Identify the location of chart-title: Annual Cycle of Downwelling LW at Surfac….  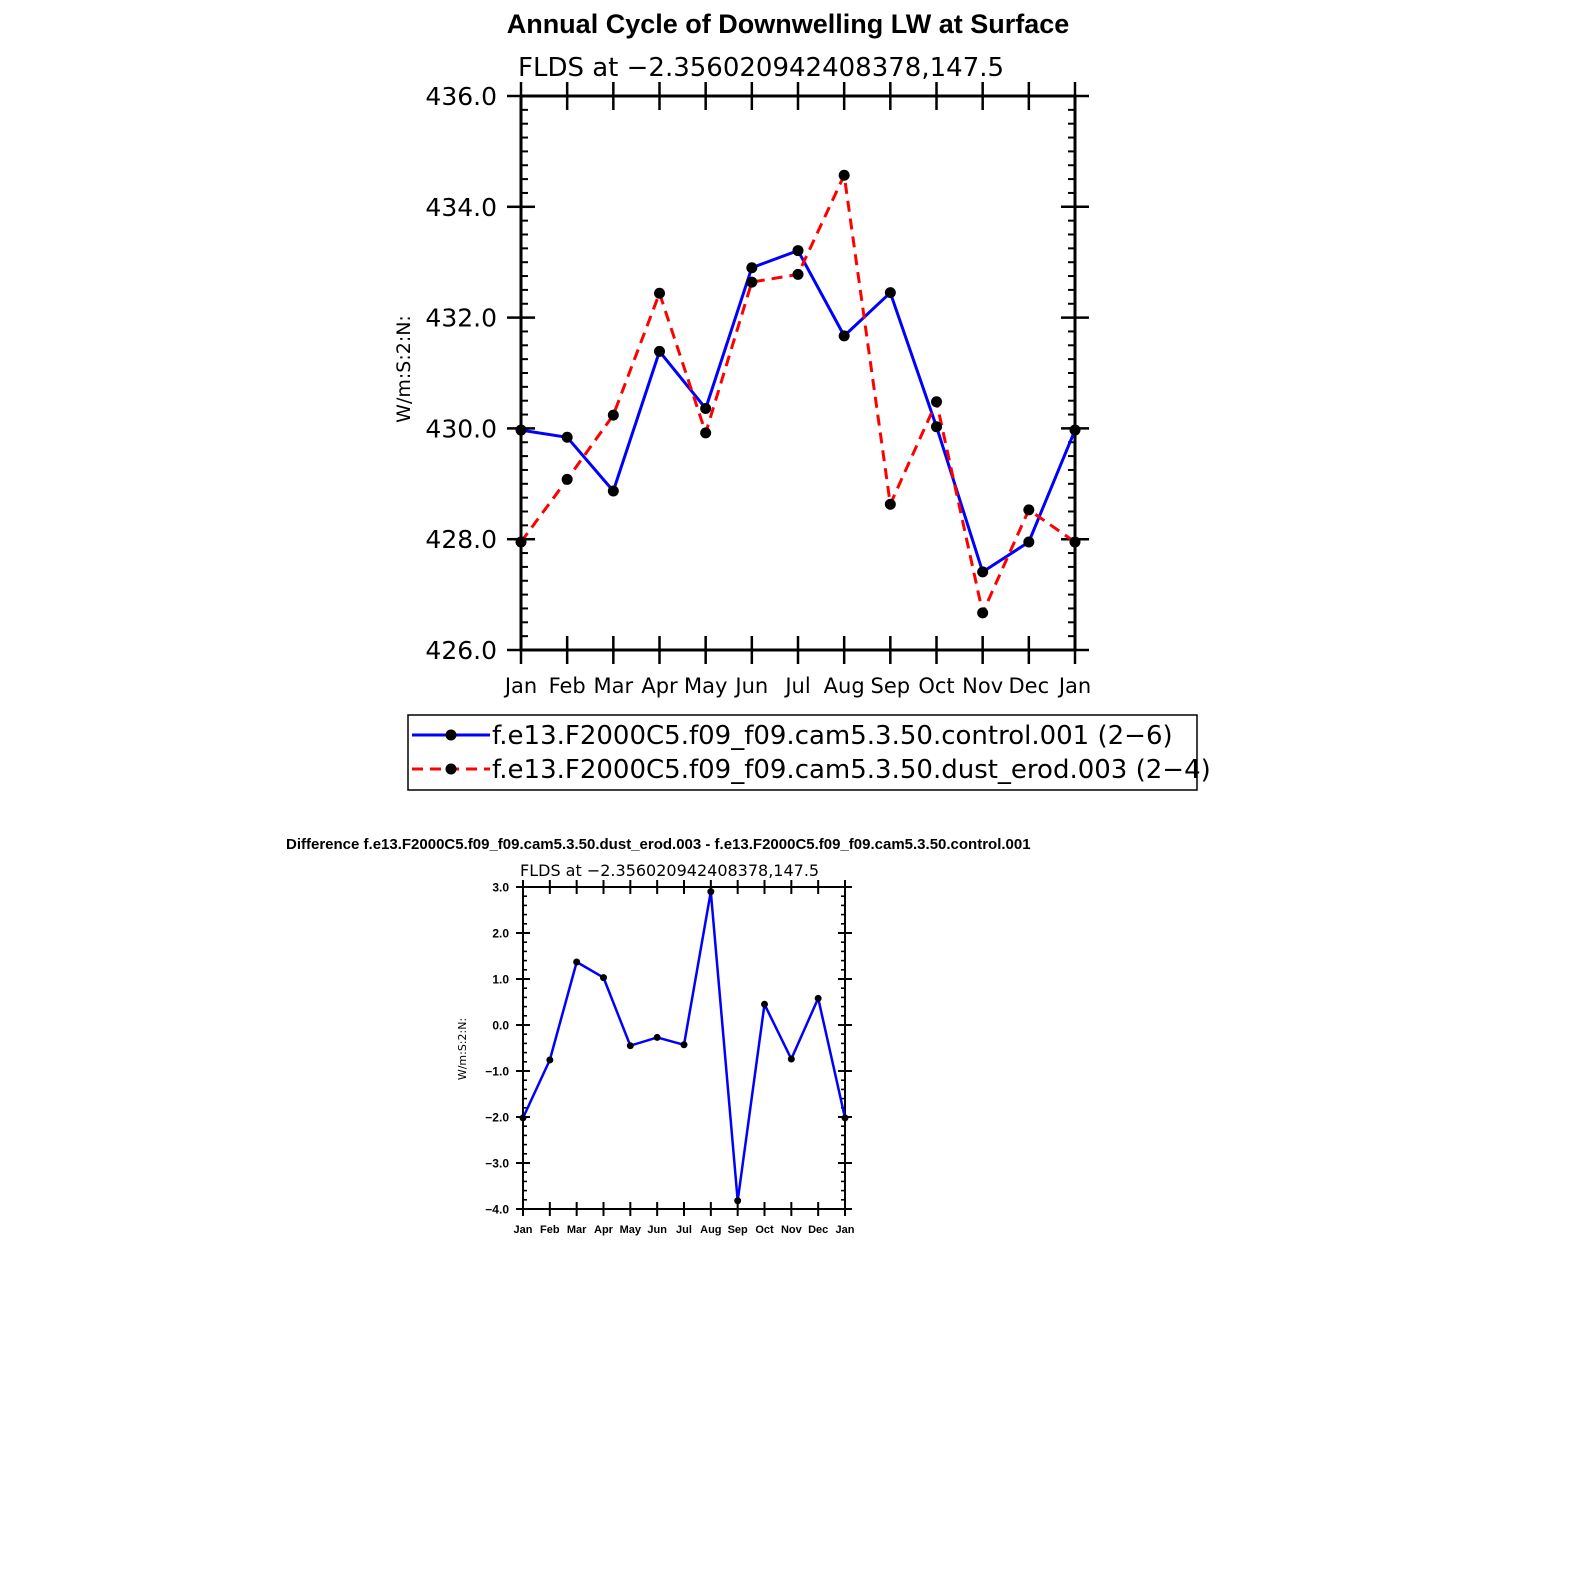
(788, 24).